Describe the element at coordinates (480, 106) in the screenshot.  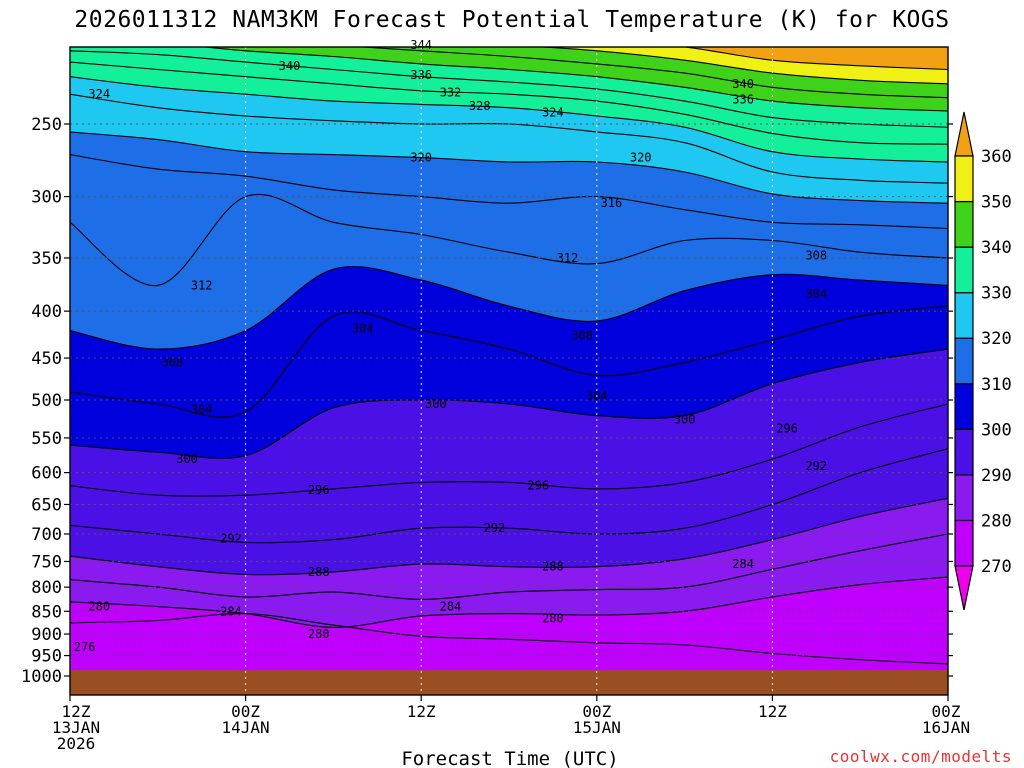
I see `contour-label: 328` at that location.